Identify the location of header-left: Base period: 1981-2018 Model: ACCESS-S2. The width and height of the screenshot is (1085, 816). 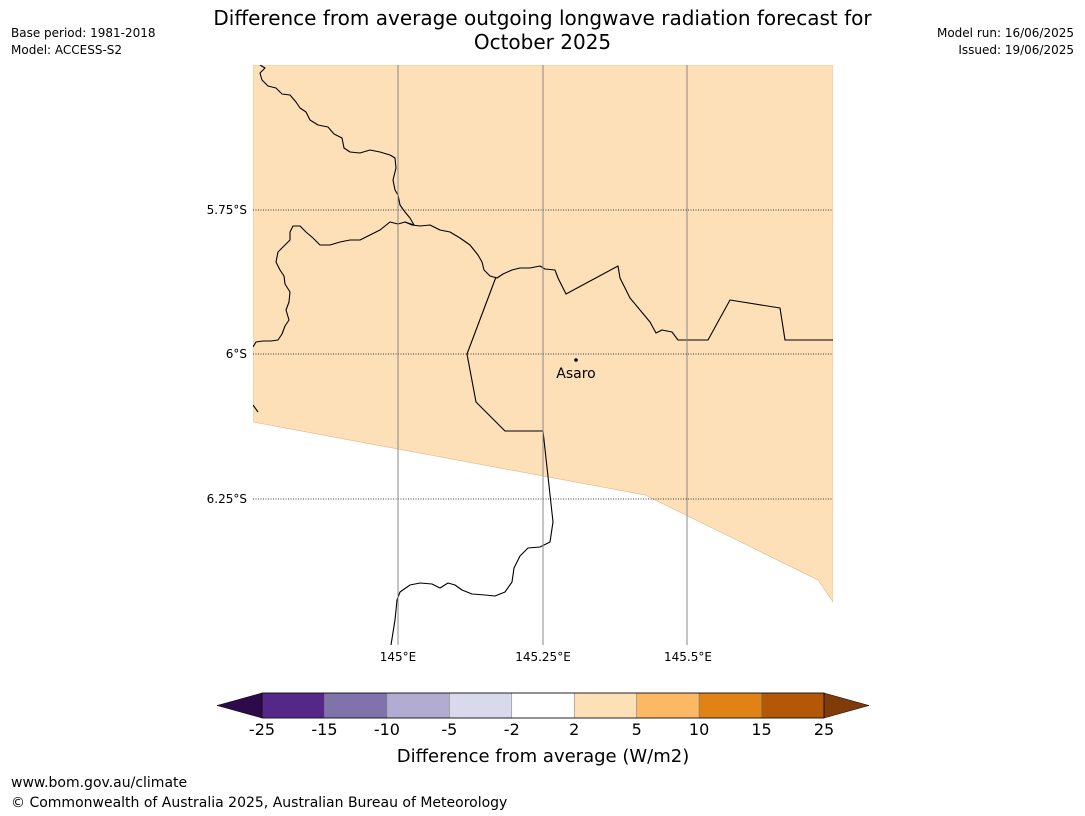
(83, 42).